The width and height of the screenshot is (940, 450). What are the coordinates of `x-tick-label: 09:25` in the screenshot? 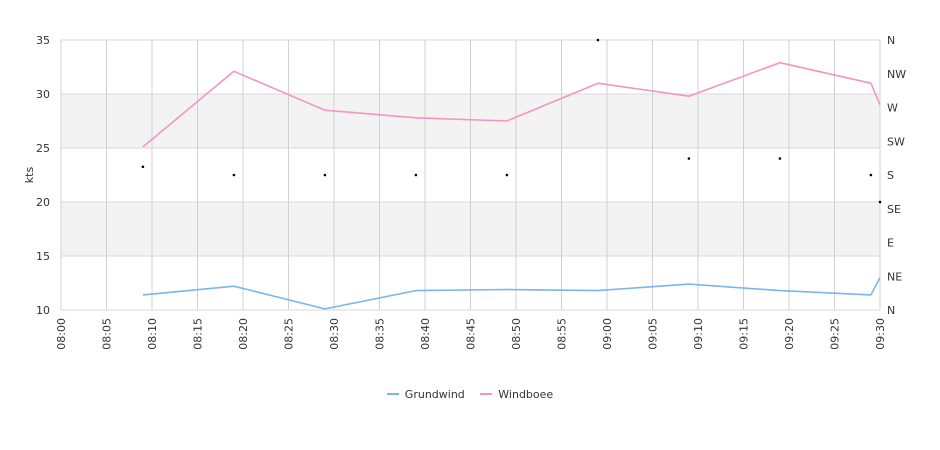 It's located at (835, 334).